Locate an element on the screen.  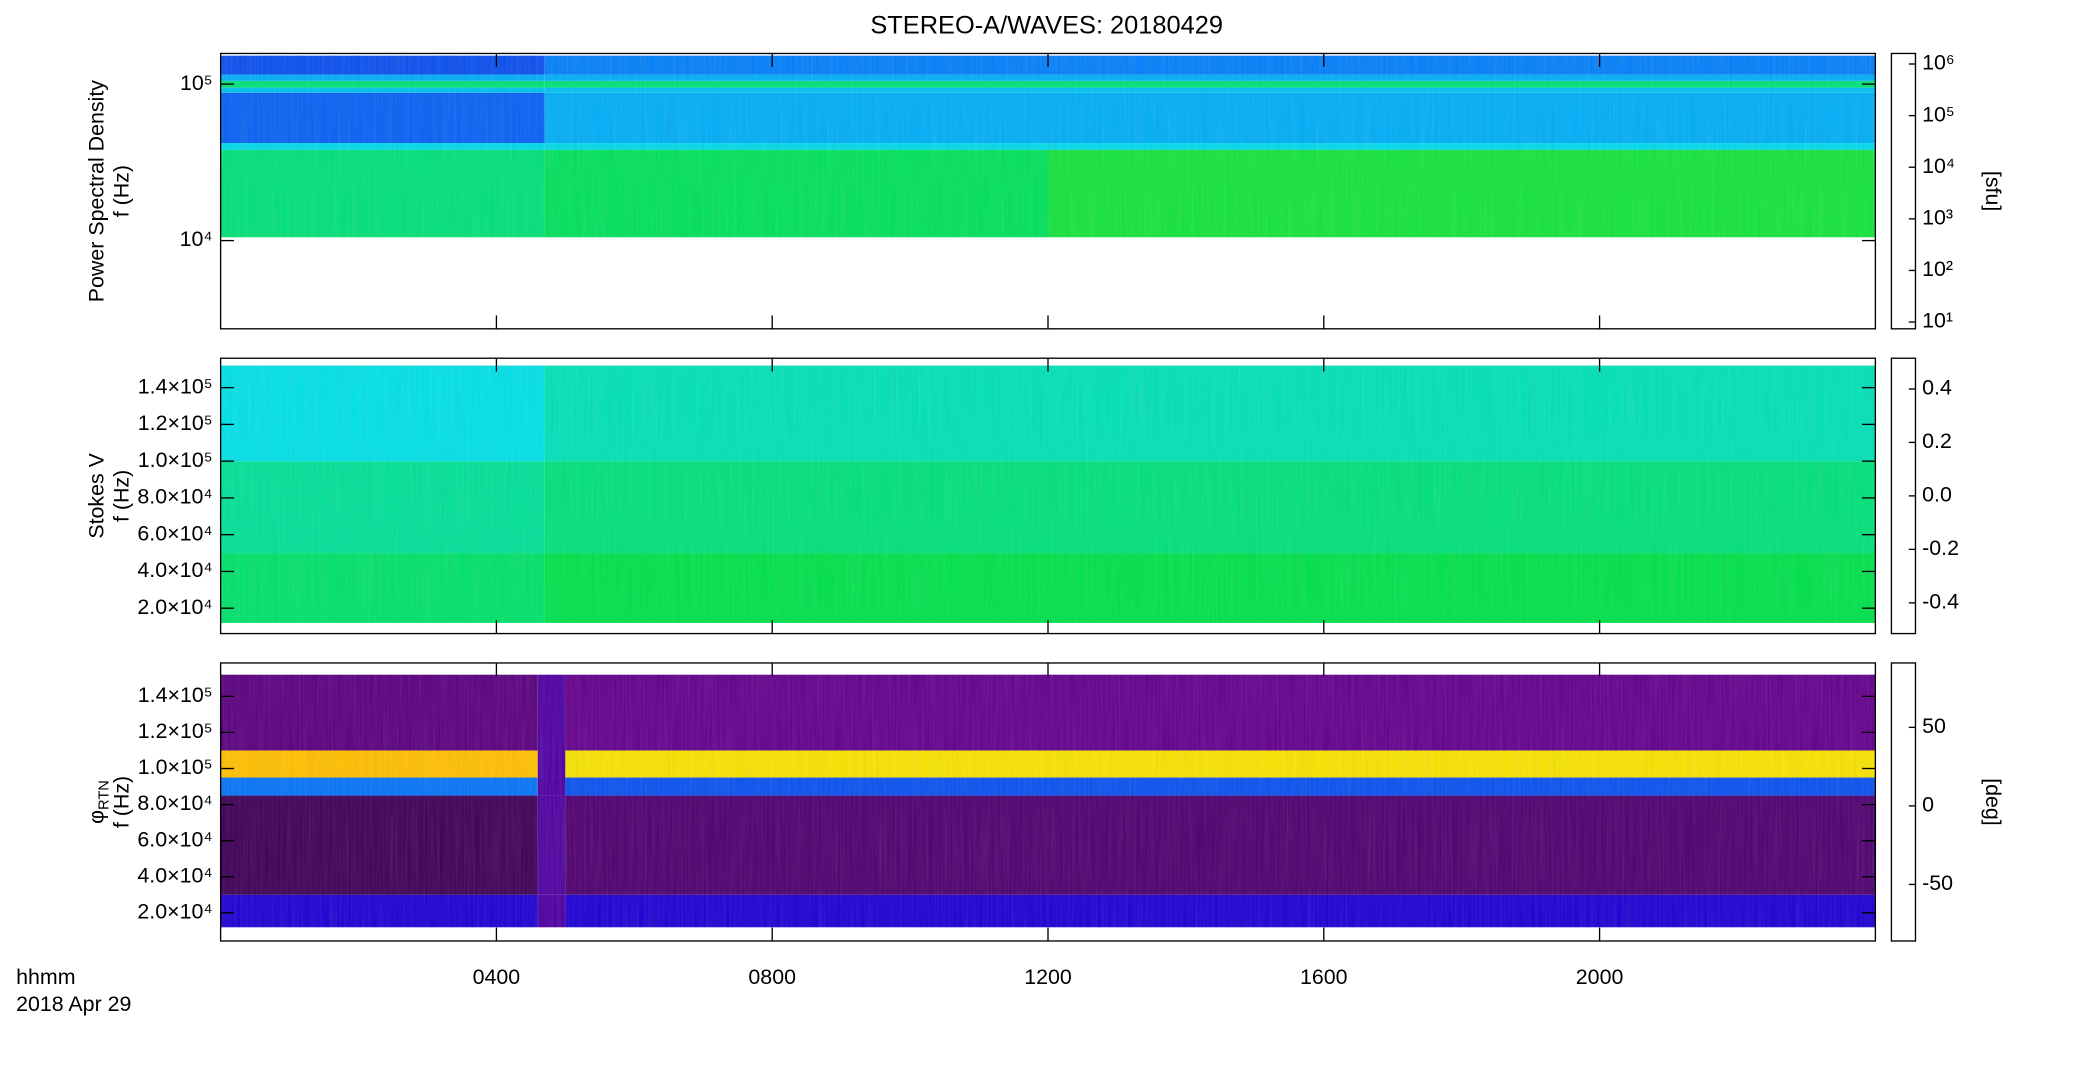
date-label: 2018 Apr 29 is located at coordinates (73, 1004).